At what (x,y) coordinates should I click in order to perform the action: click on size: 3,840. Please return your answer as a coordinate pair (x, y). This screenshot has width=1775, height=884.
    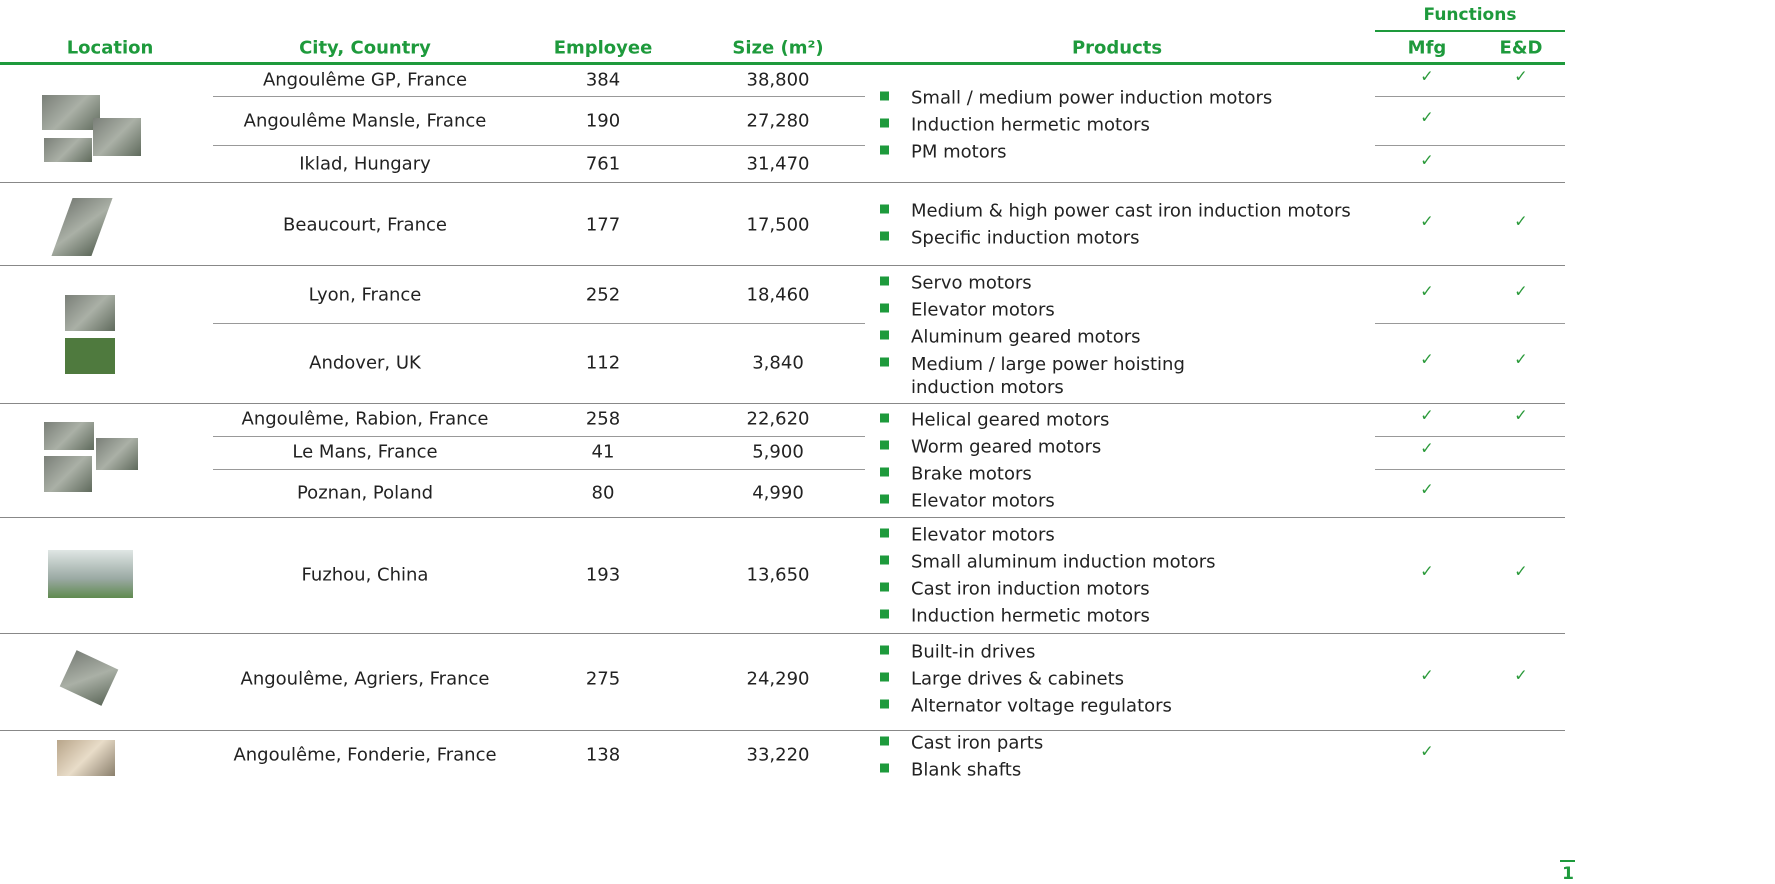
    Looking at the image, I should click on (778, 363).